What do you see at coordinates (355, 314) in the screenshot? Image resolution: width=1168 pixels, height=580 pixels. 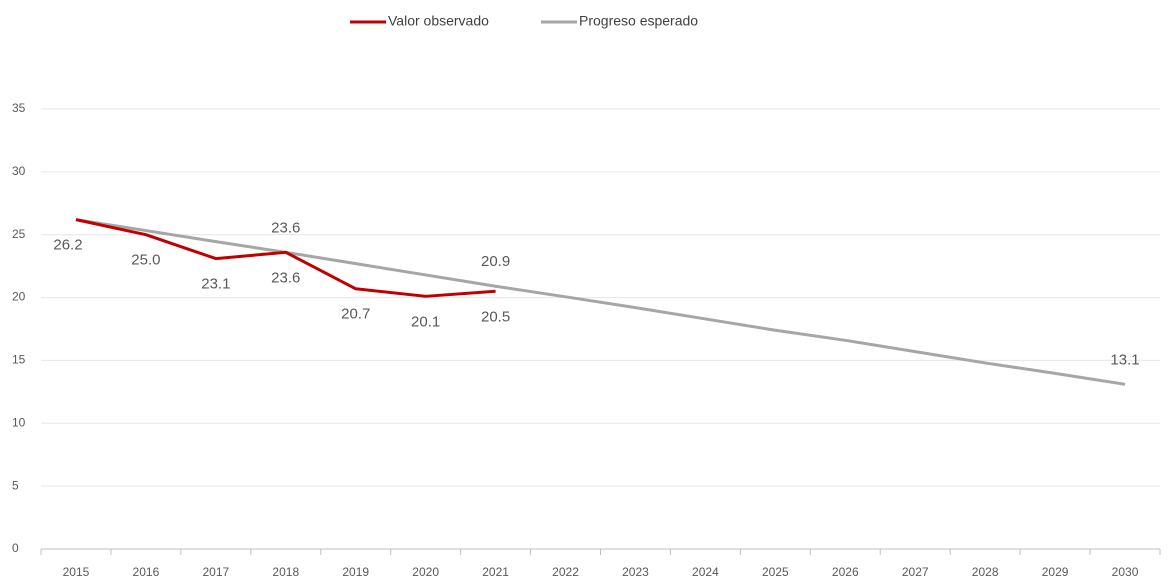 I see `data-label: 20.7` at bounding box center [355, 314].